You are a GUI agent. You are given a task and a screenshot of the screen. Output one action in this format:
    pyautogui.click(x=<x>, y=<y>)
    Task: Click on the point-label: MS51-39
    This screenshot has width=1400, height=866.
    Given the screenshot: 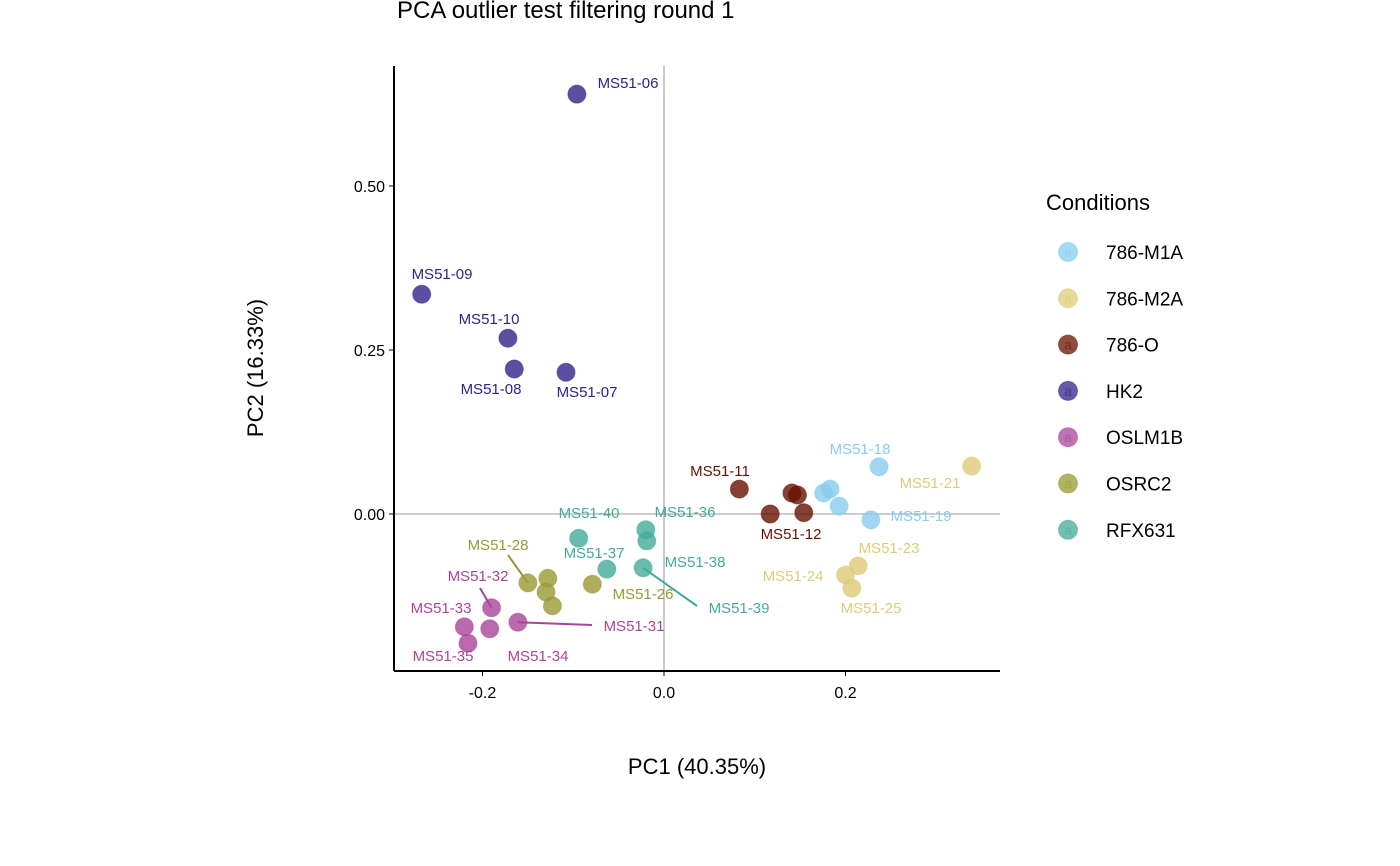 What is the action you would take?
    pyautogui.click(x=739, y=608)
    